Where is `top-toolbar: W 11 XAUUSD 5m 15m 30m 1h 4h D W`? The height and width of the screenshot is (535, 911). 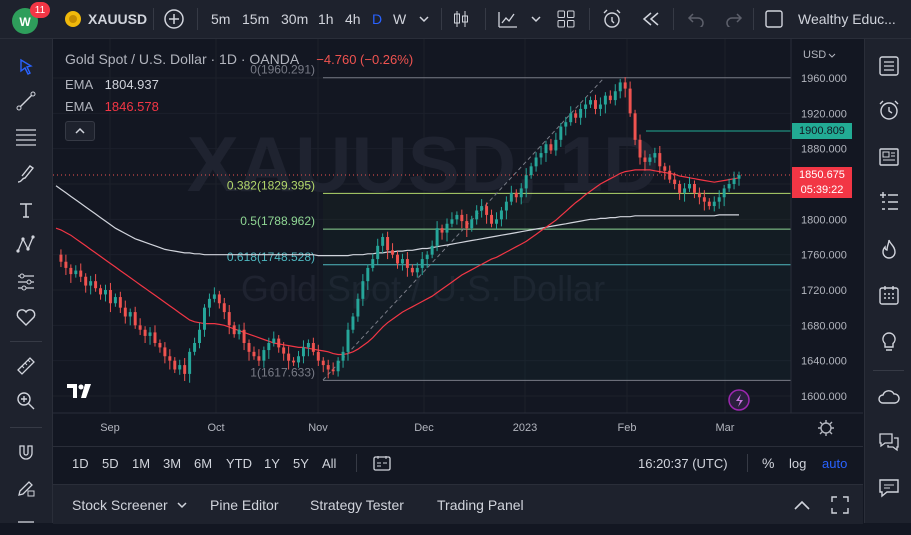
top-toolbar: W 11 XAUUSD 5m 15m 30m 1h 4h D W is located at coordinates (455, 19).